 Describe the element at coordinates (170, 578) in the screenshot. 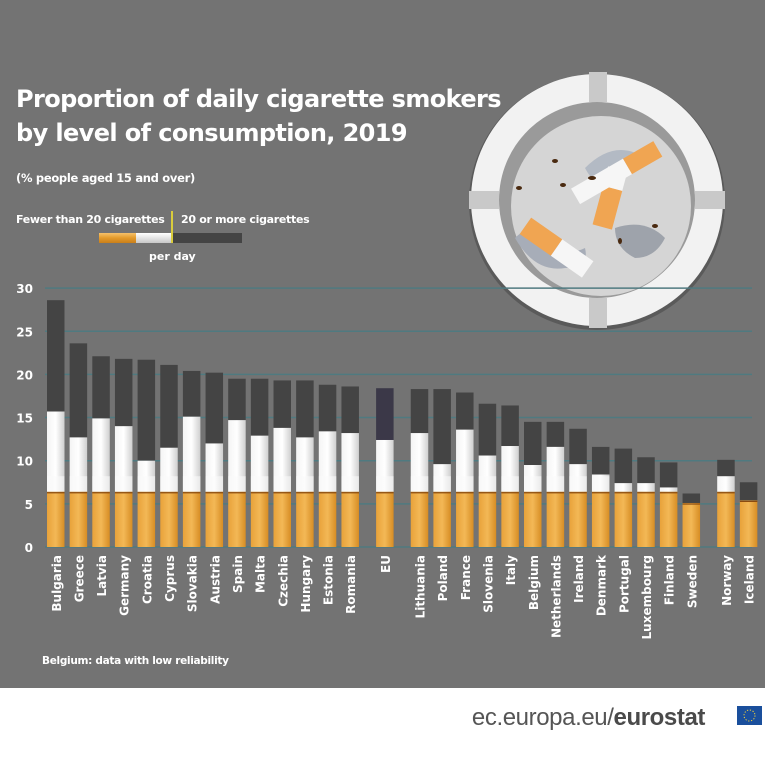

I see `x-category-label: Cyprus` at that location.